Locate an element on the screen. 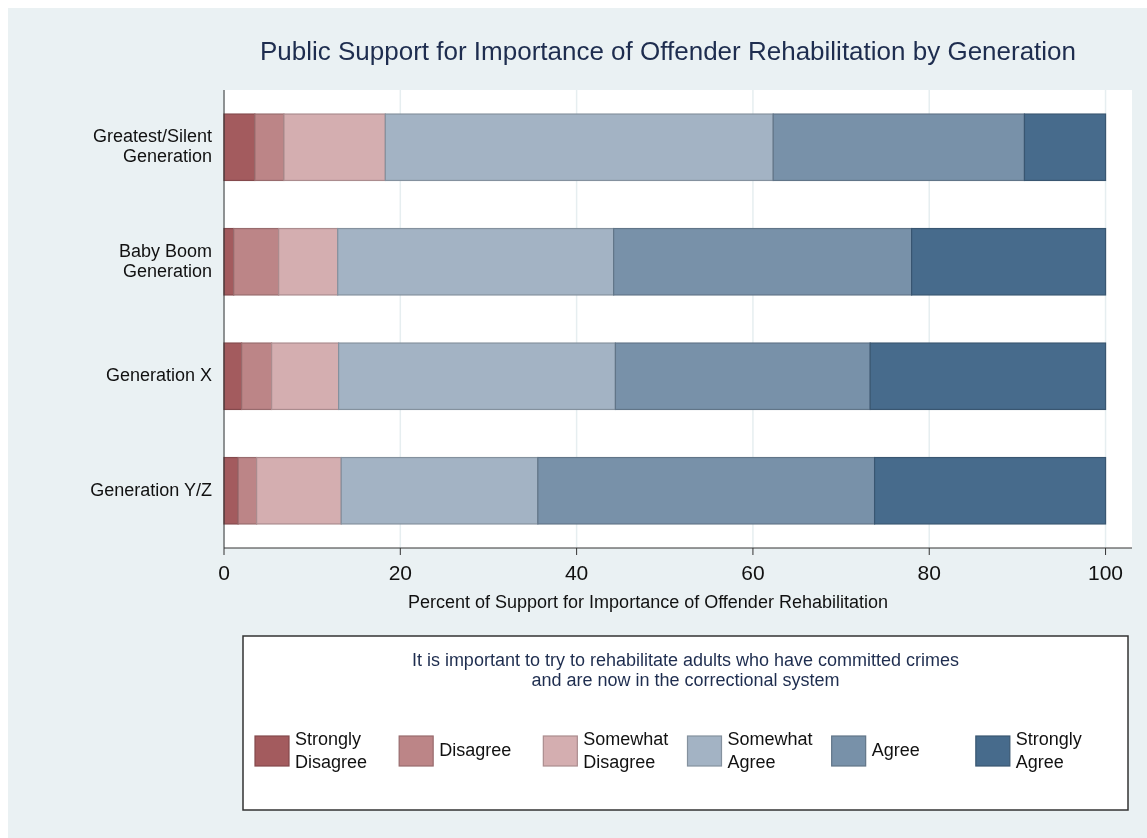 Image resolution: width=1147 pixels, height=838 pixels. legend-label: Somewhat Disagree is located at coordinates (626, 750).